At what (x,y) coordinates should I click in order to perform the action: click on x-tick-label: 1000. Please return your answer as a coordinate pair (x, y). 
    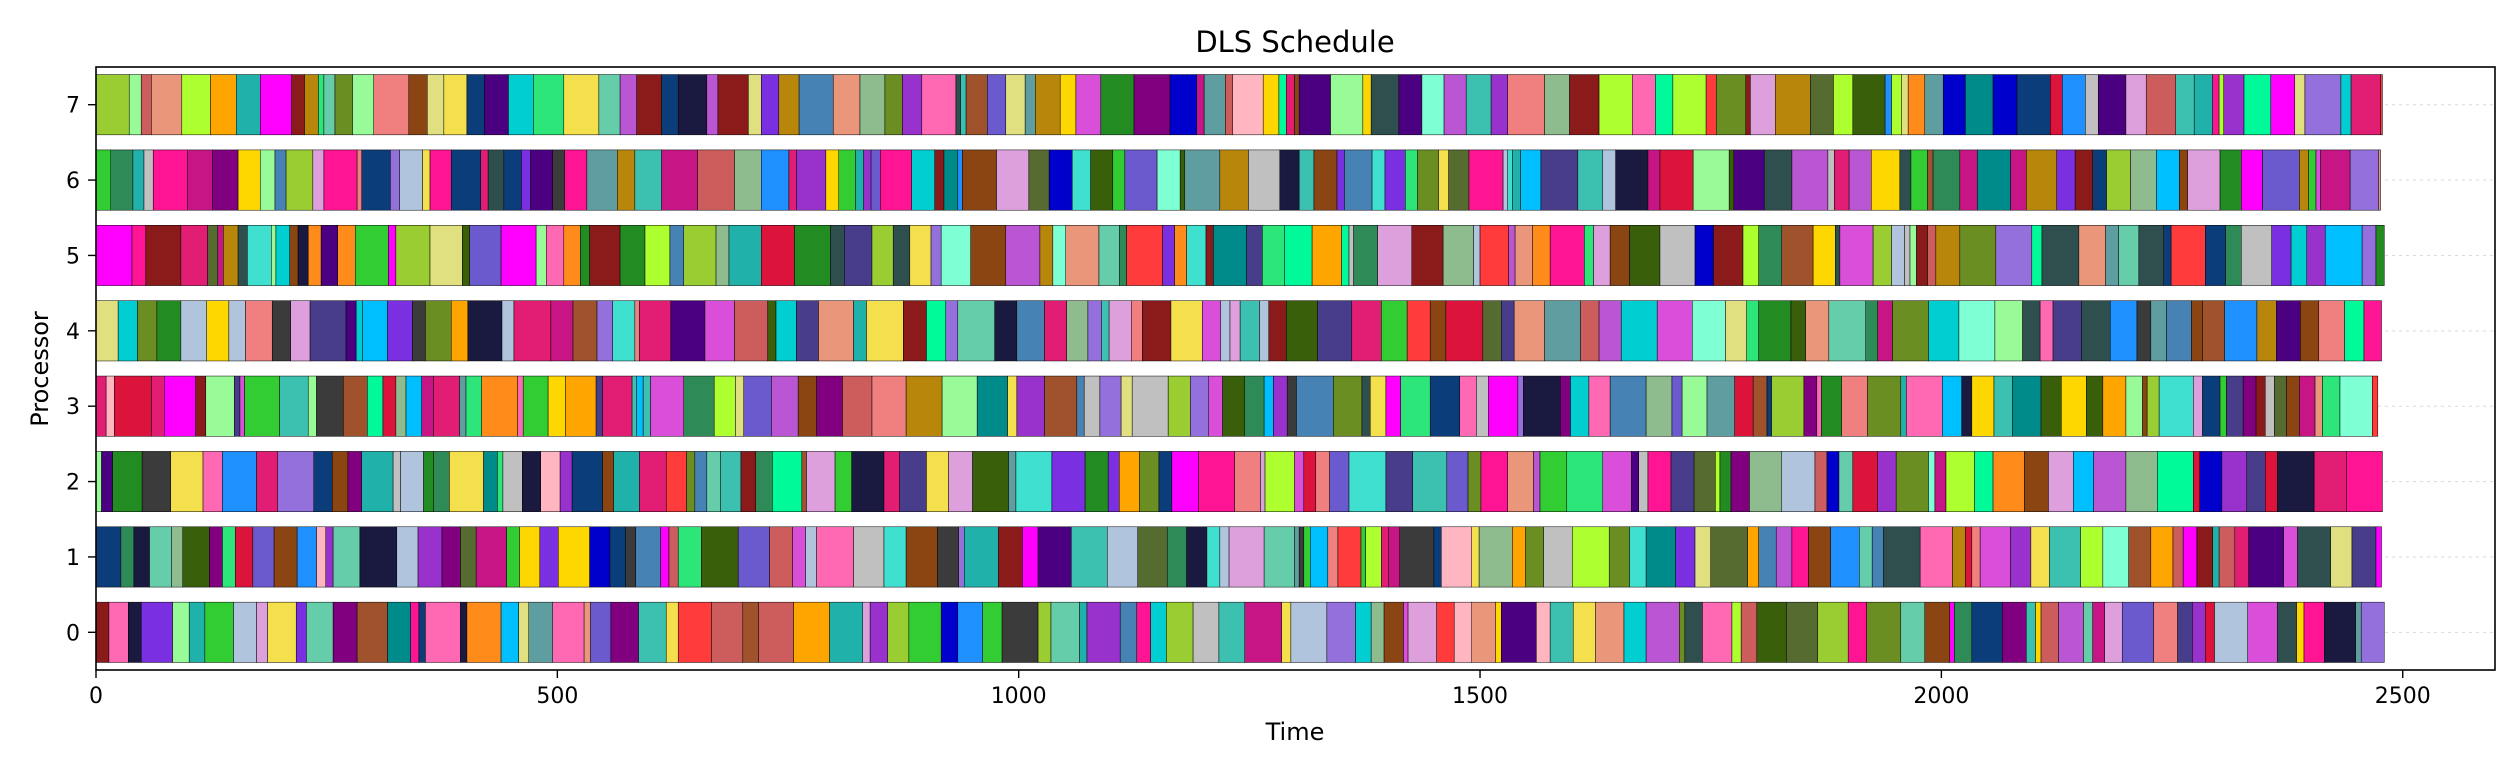
    Looking at the image, I should click on (1019, 696).